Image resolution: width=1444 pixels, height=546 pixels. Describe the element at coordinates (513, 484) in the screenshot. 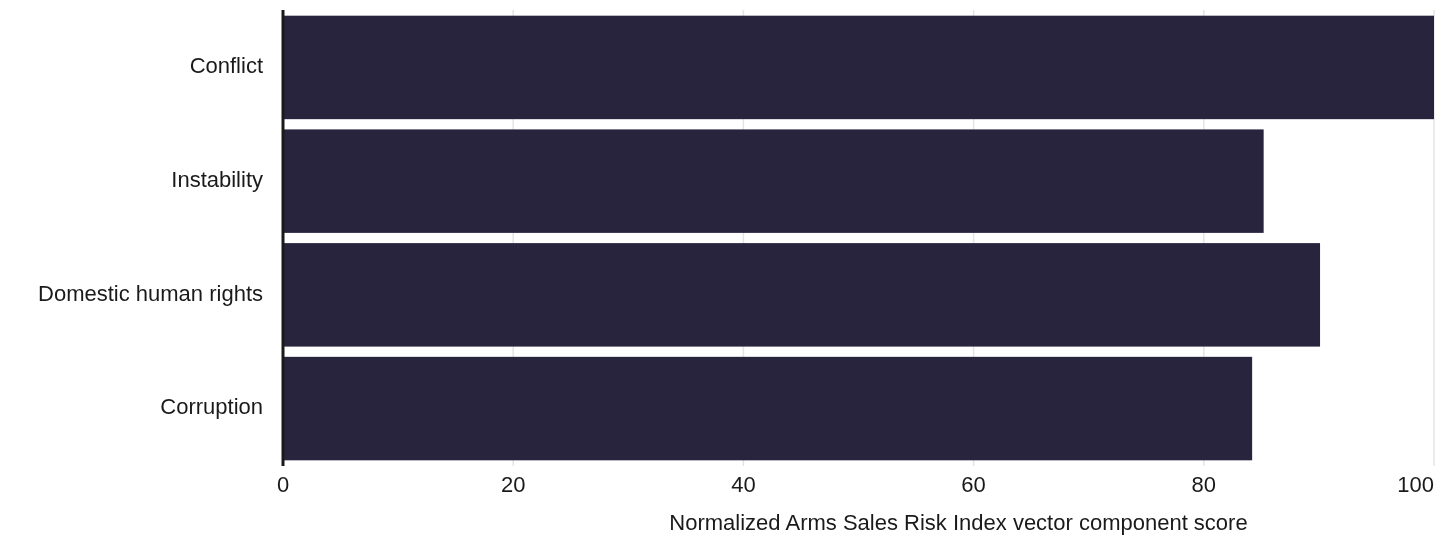

I see `x-tick-label: 20` at that location.